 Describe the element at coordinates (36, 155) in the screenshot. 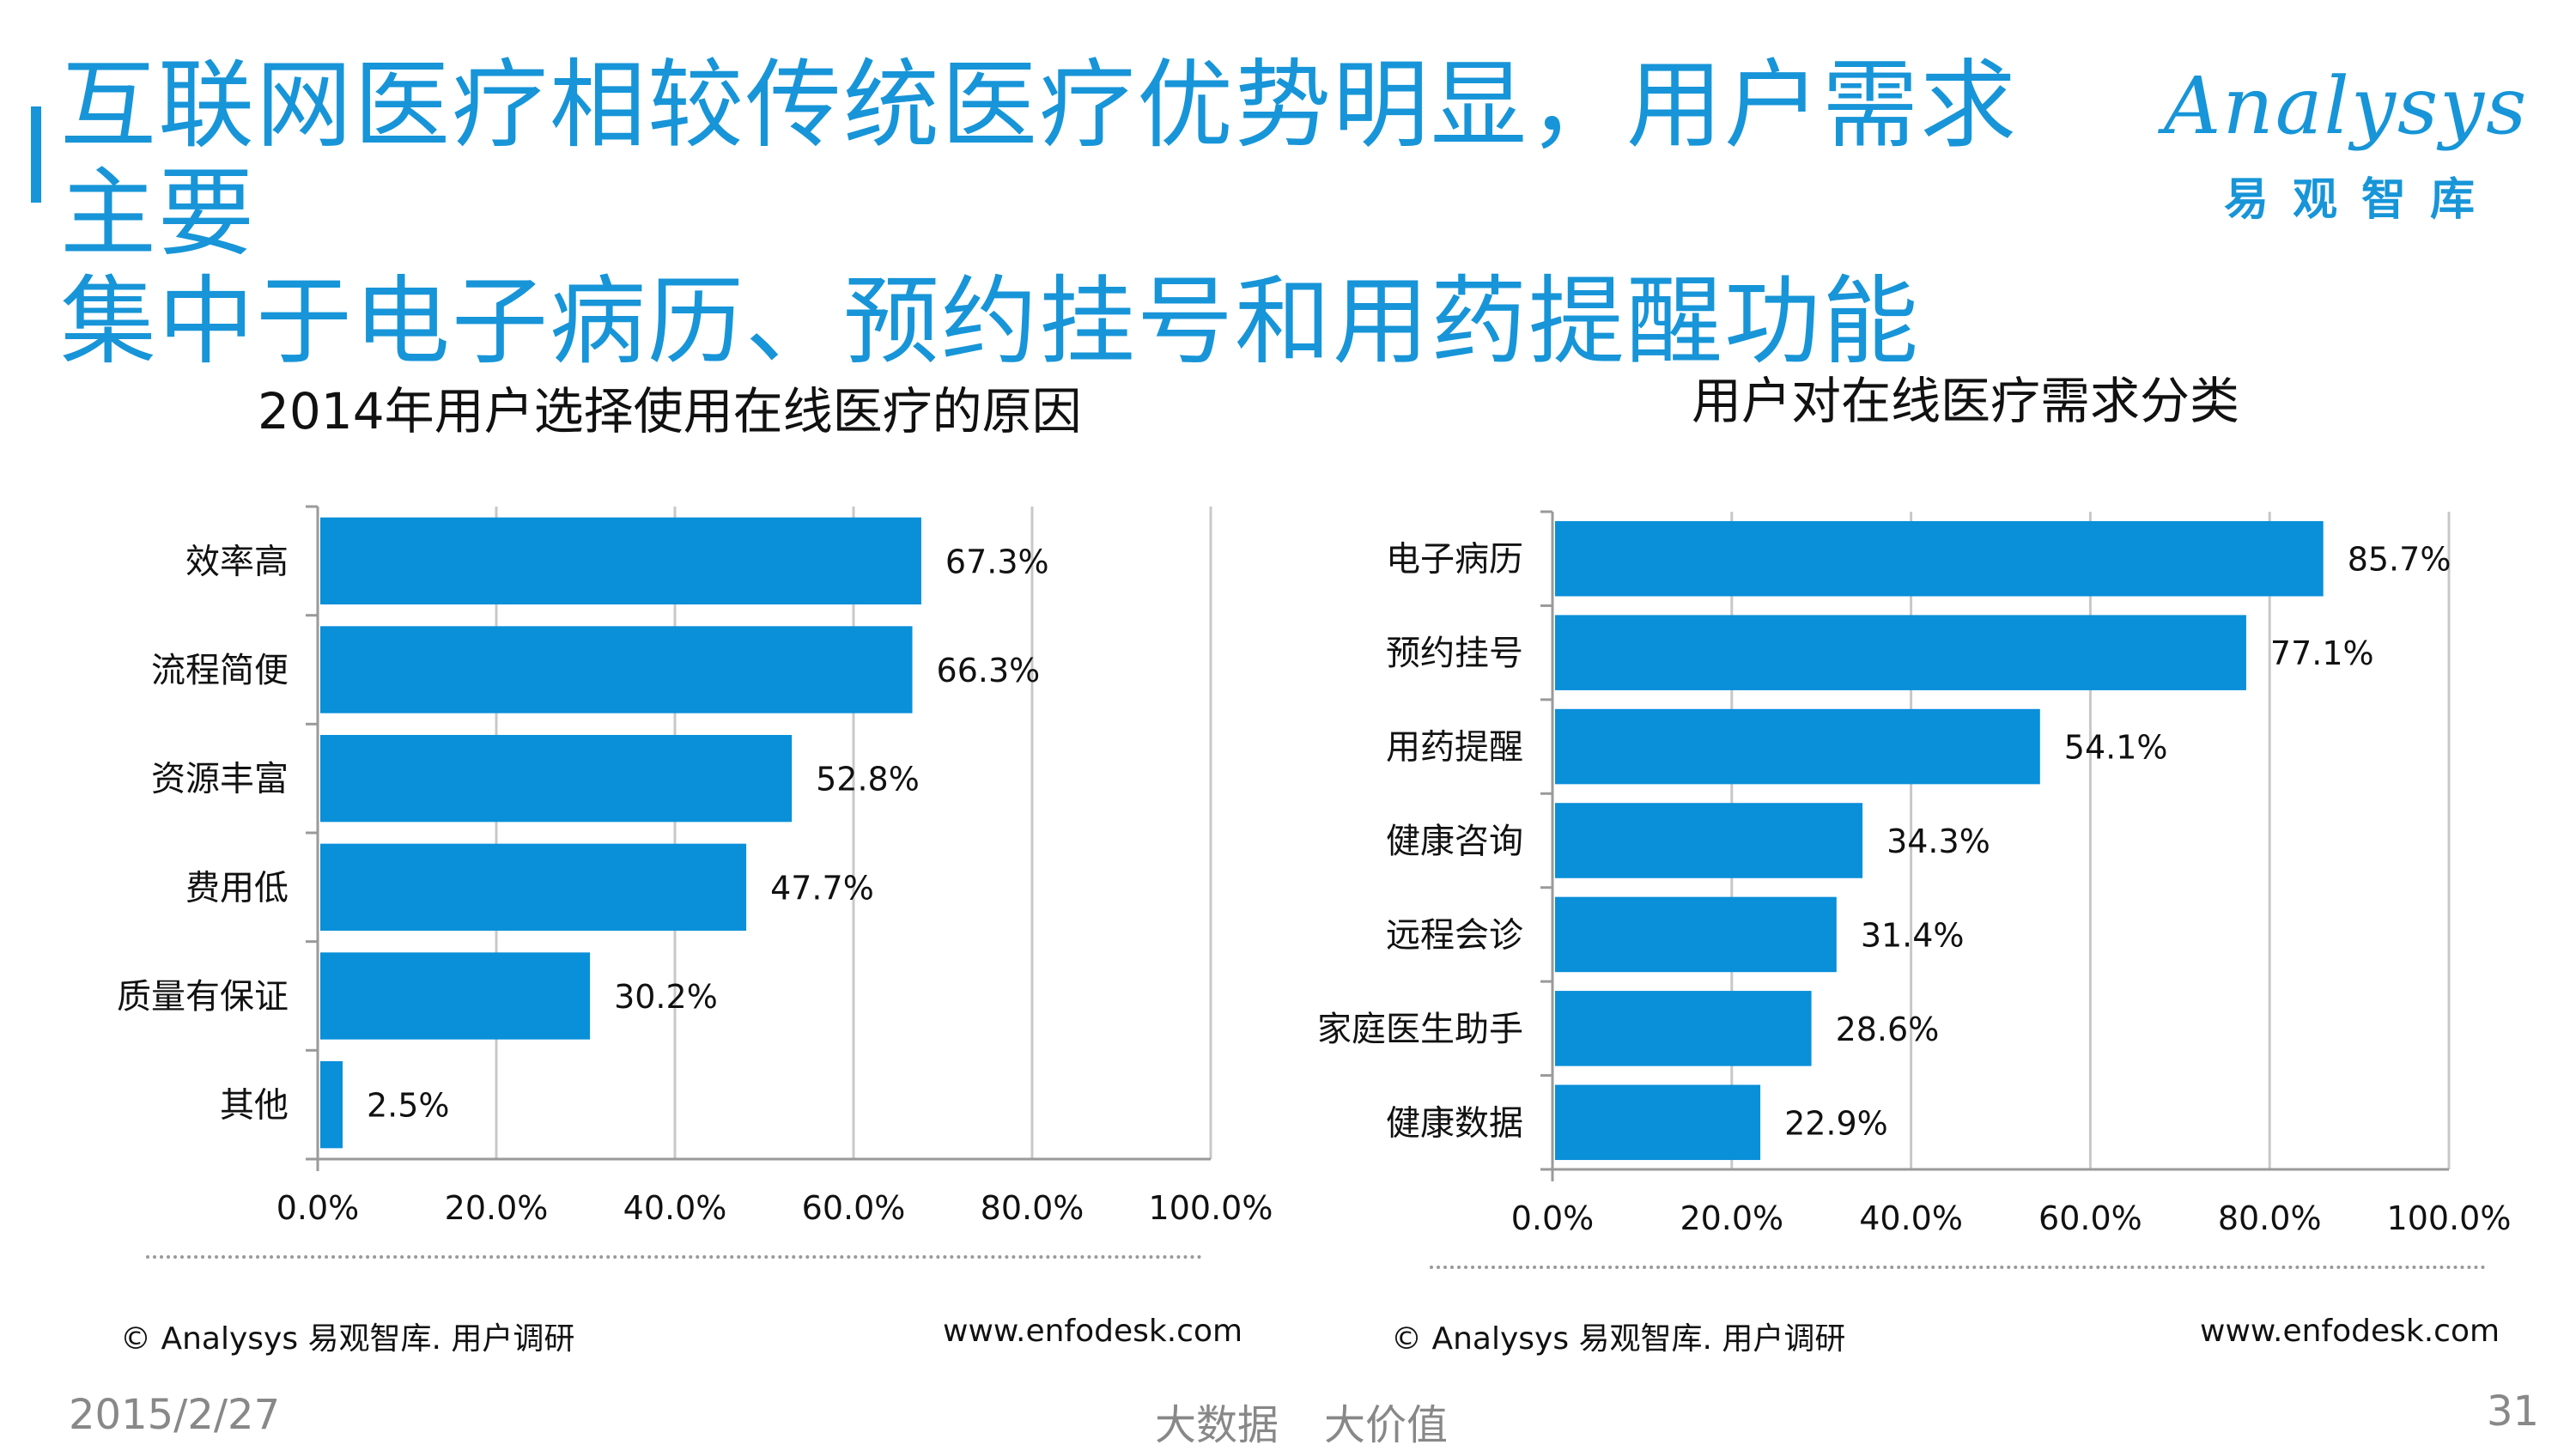

I see `title-accent-bar` at that location.